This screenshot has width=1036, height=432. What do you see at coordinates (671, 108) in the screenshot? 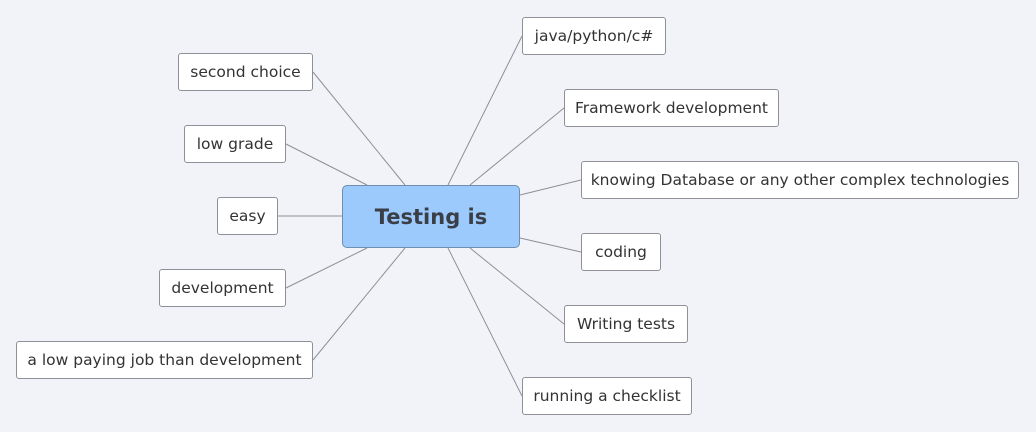
I see `topic-framework-development: Framework development` at bounding box center [671, 108].